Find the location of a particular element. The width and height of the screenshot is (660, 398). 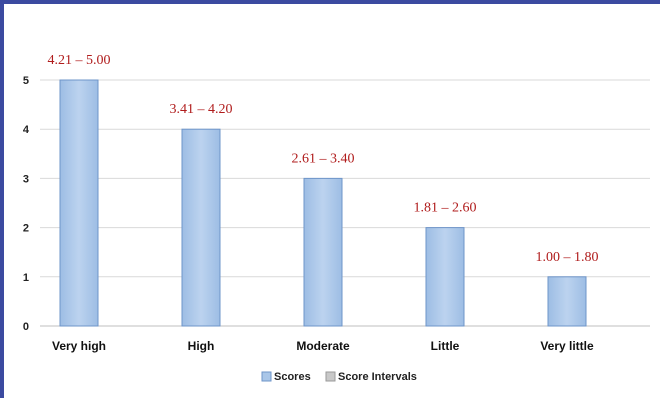

x-category-label: Very high is located at coordinates (79, 346).